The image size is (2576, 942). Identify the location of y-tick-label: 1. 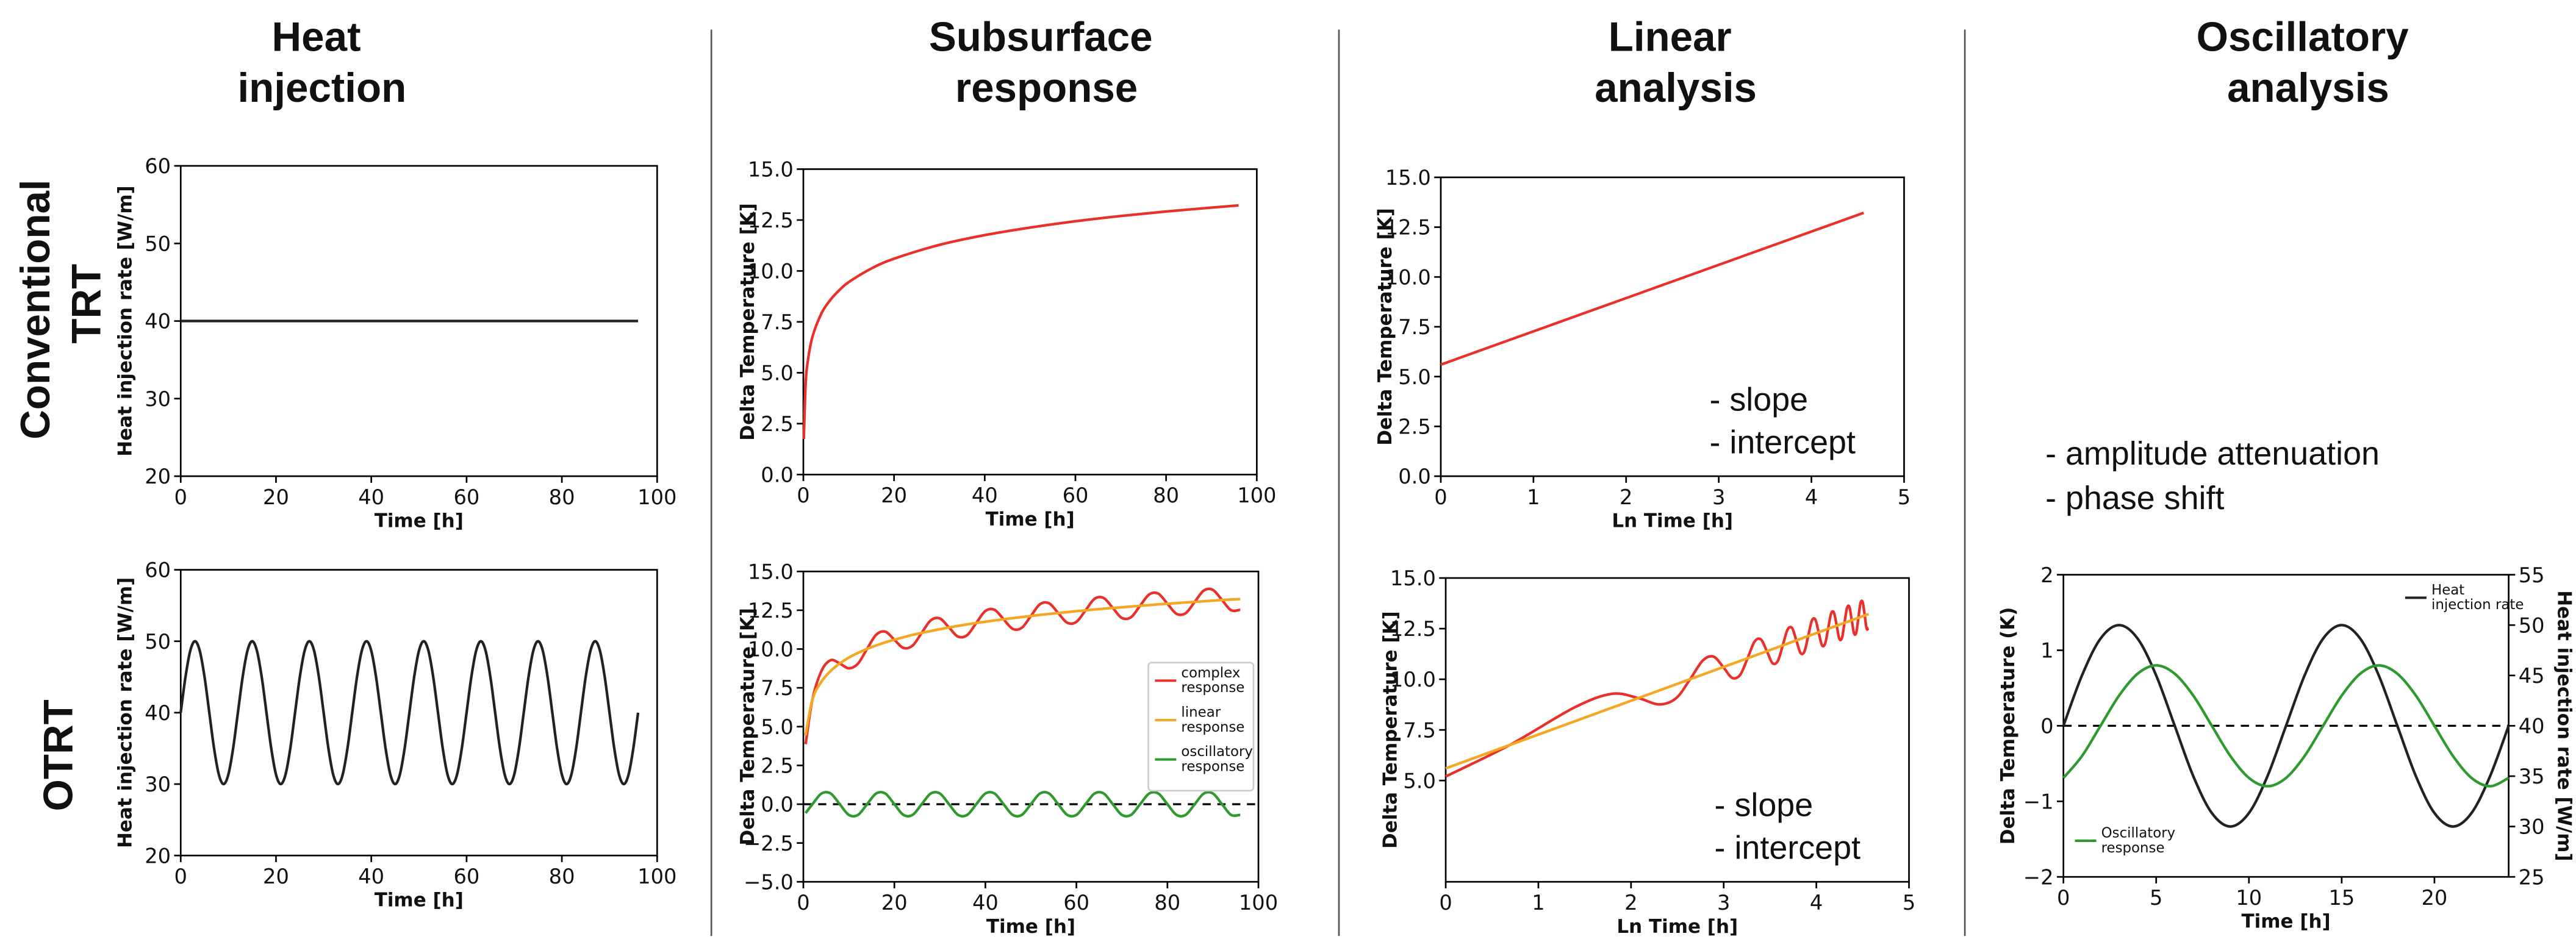
(2047, 651).